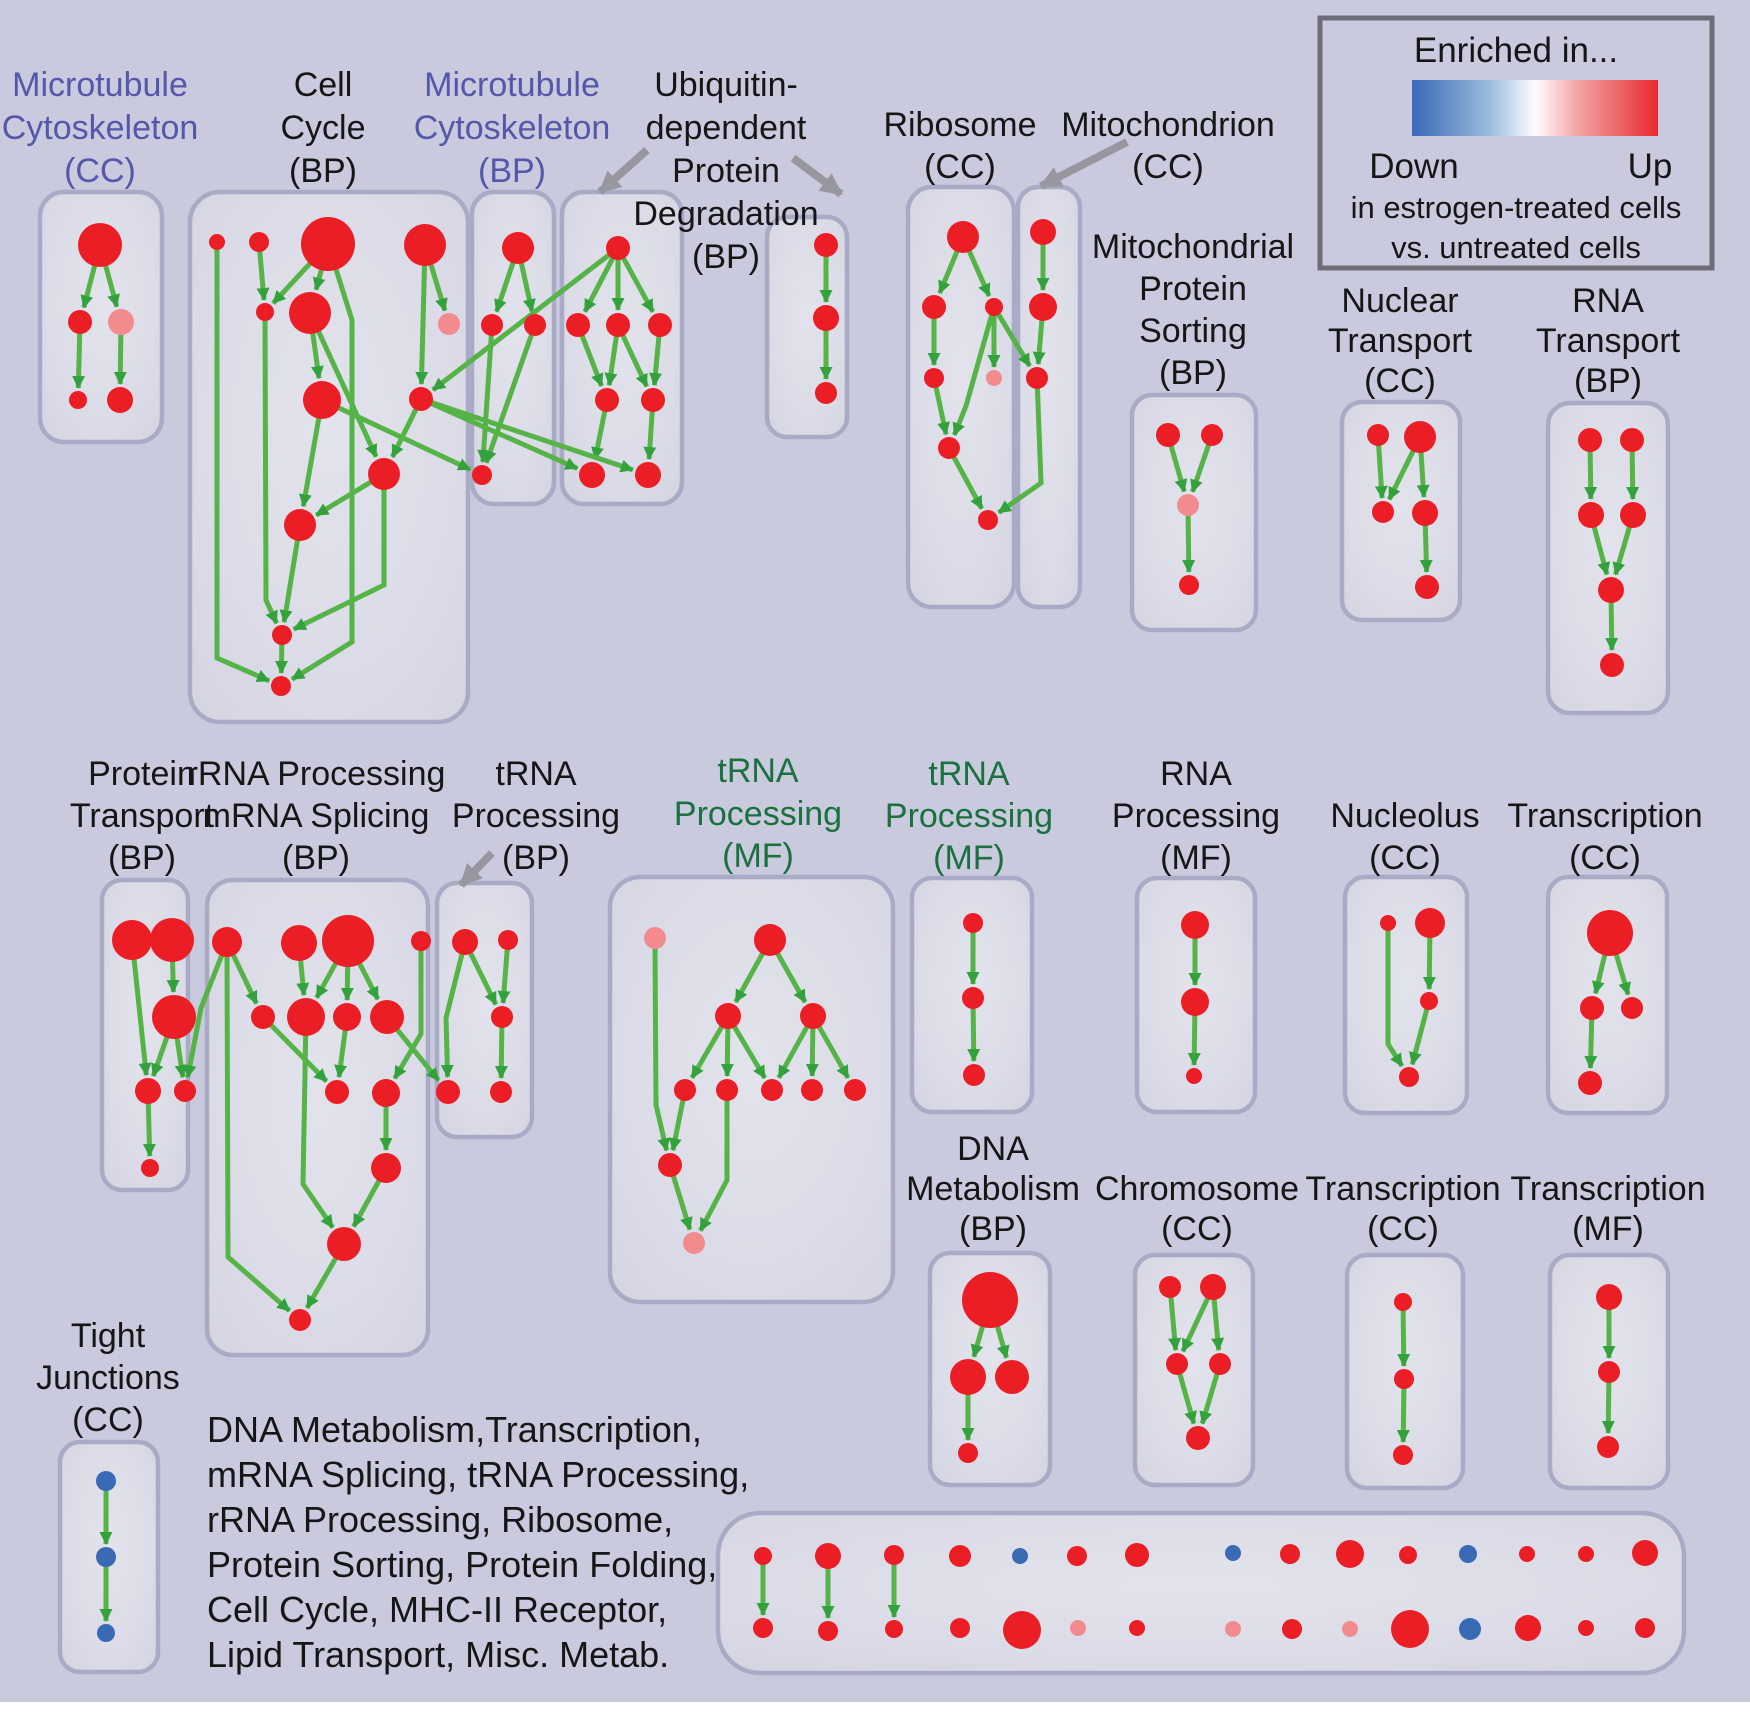  What do you see at coordinates (478, 1474) in the screenshot?
I see `misc-caption-line: mRNA Splicing, tRNA Processing,` at bounding box center [478, 1474].